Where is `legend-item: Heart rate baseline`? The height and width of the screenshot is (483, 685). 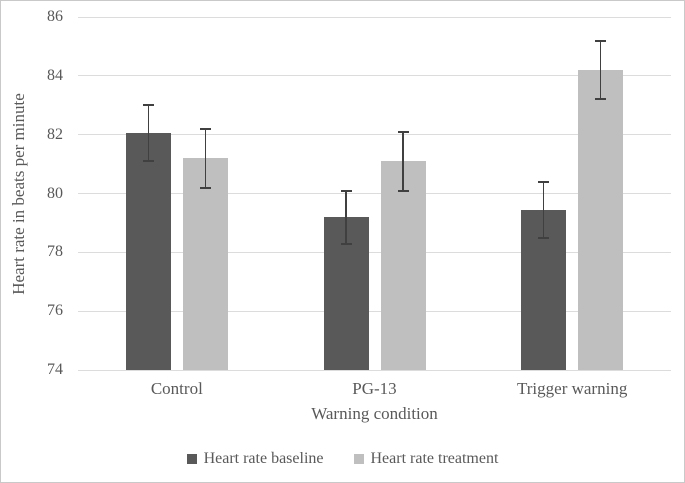 legend-item: Heart rate baseline is located at coordinates (255, 459).